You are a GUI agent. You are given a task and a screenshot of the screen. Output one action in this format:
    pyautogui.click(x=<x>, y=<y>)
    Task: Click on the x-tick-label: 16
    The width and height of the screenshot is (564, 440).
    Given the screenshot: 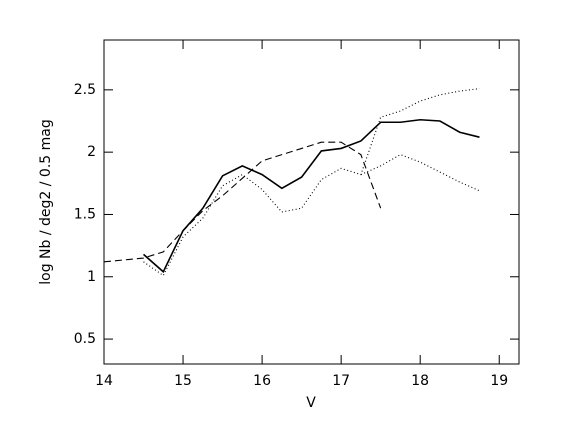 What is the action you would take?
    pyautogui.click(x=262, y=381)
    